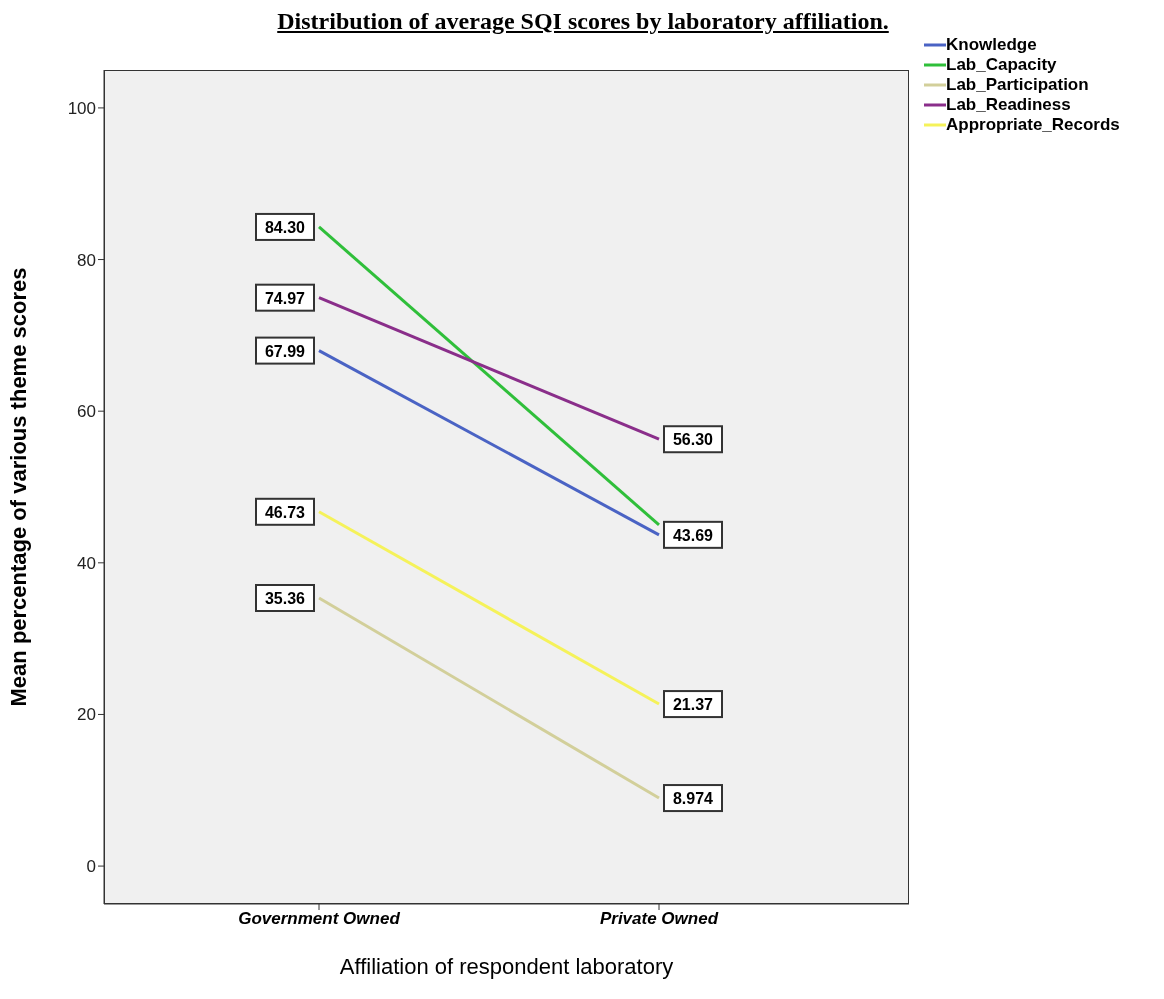 This screenshot has width=1164, height=999. Describe the element at coordinates (693, 440) in the screenshot. I see `data-label: 56.30` at that location.